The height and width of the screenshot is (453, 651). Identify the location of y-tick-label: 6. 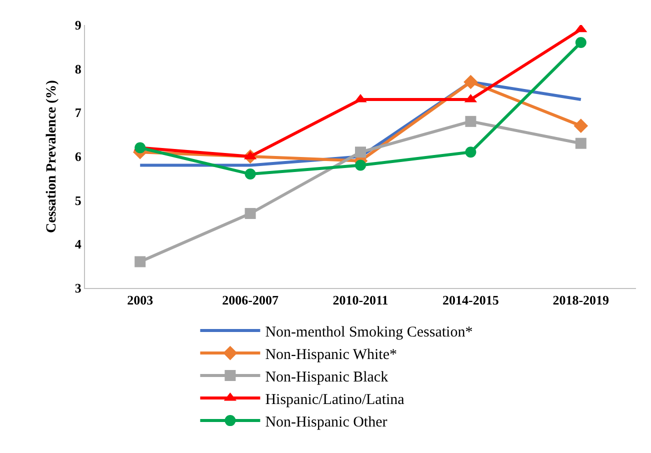
(78, 156).